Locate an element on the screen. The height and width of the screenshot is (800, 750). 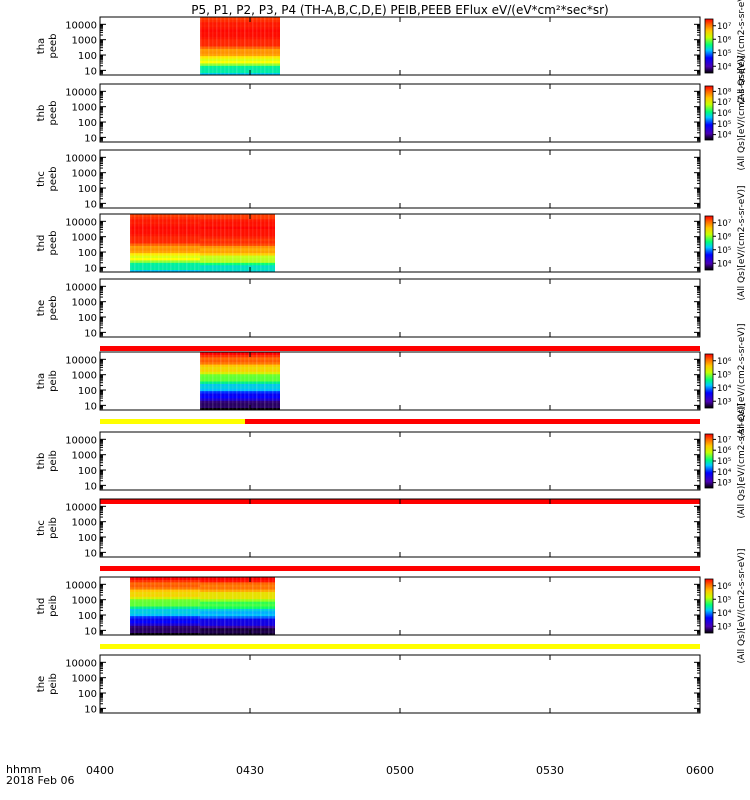
y-tick-label: 100 is located at coordinates (87, 189).